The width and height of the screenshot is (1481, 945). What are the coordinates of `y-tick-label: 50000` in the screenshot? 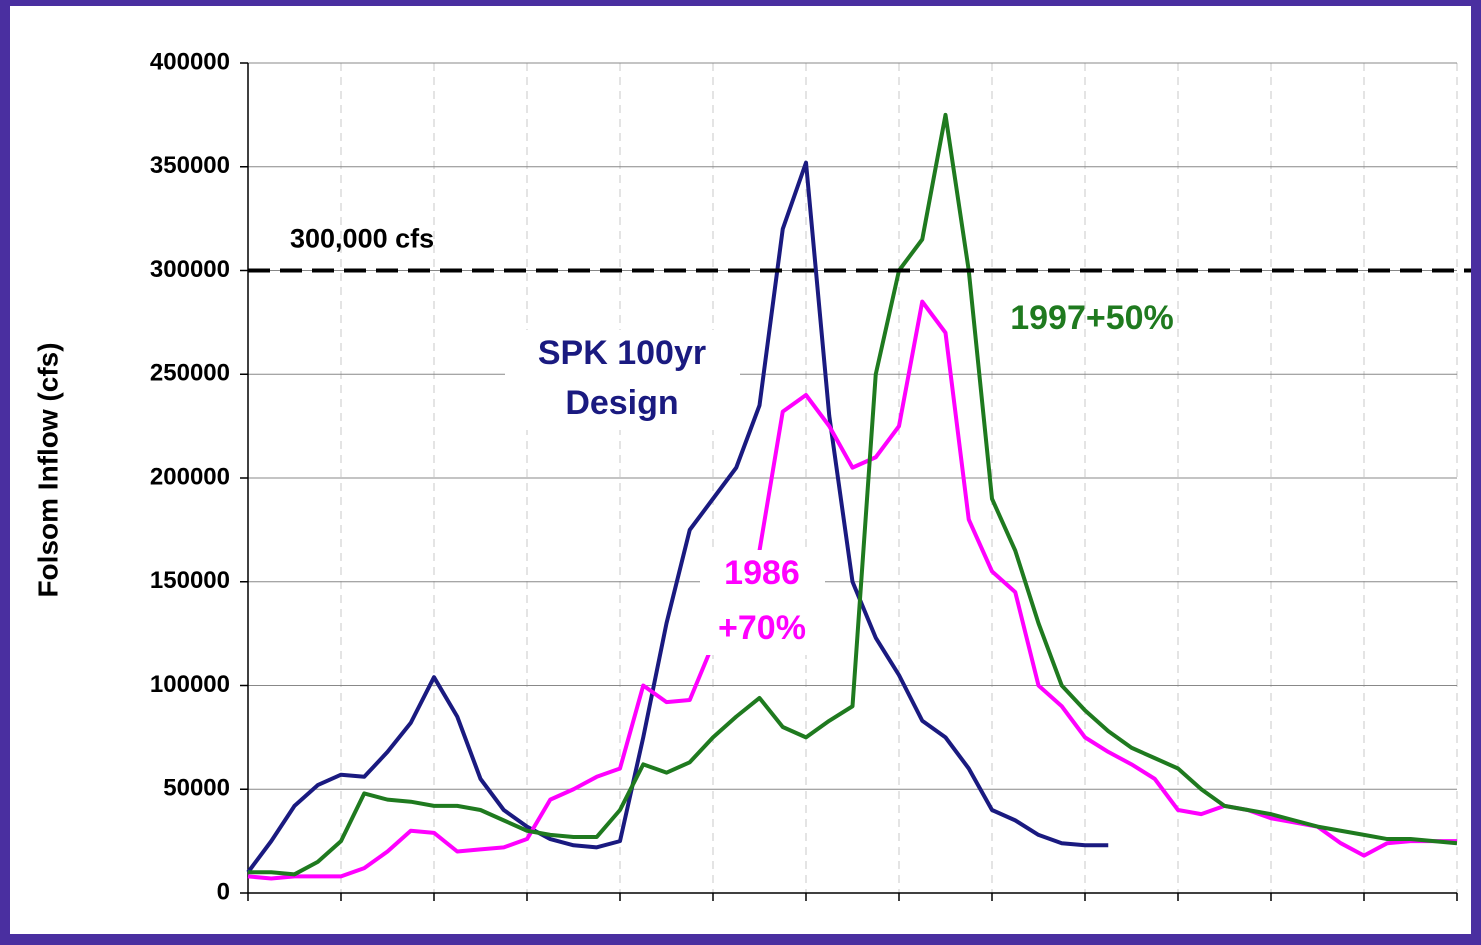 It's located at (196, 788).